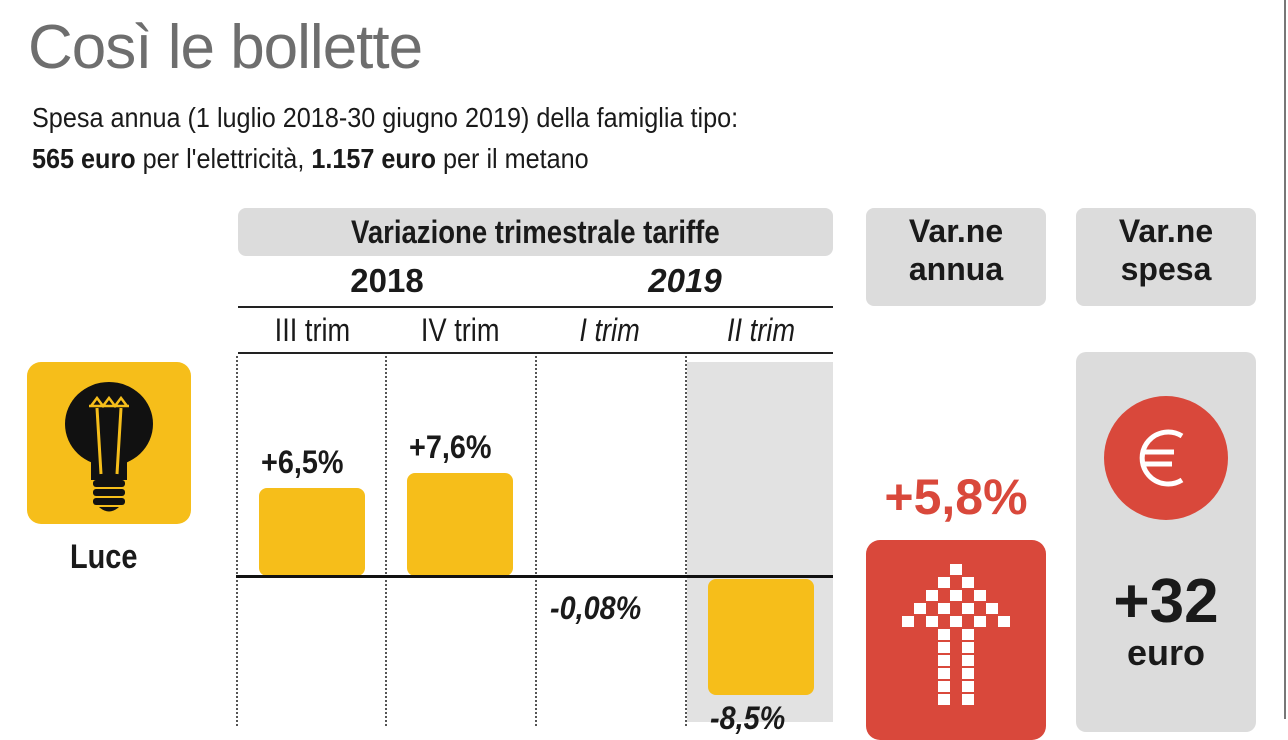  I want to click on euro-icon, so click(1166, 458).